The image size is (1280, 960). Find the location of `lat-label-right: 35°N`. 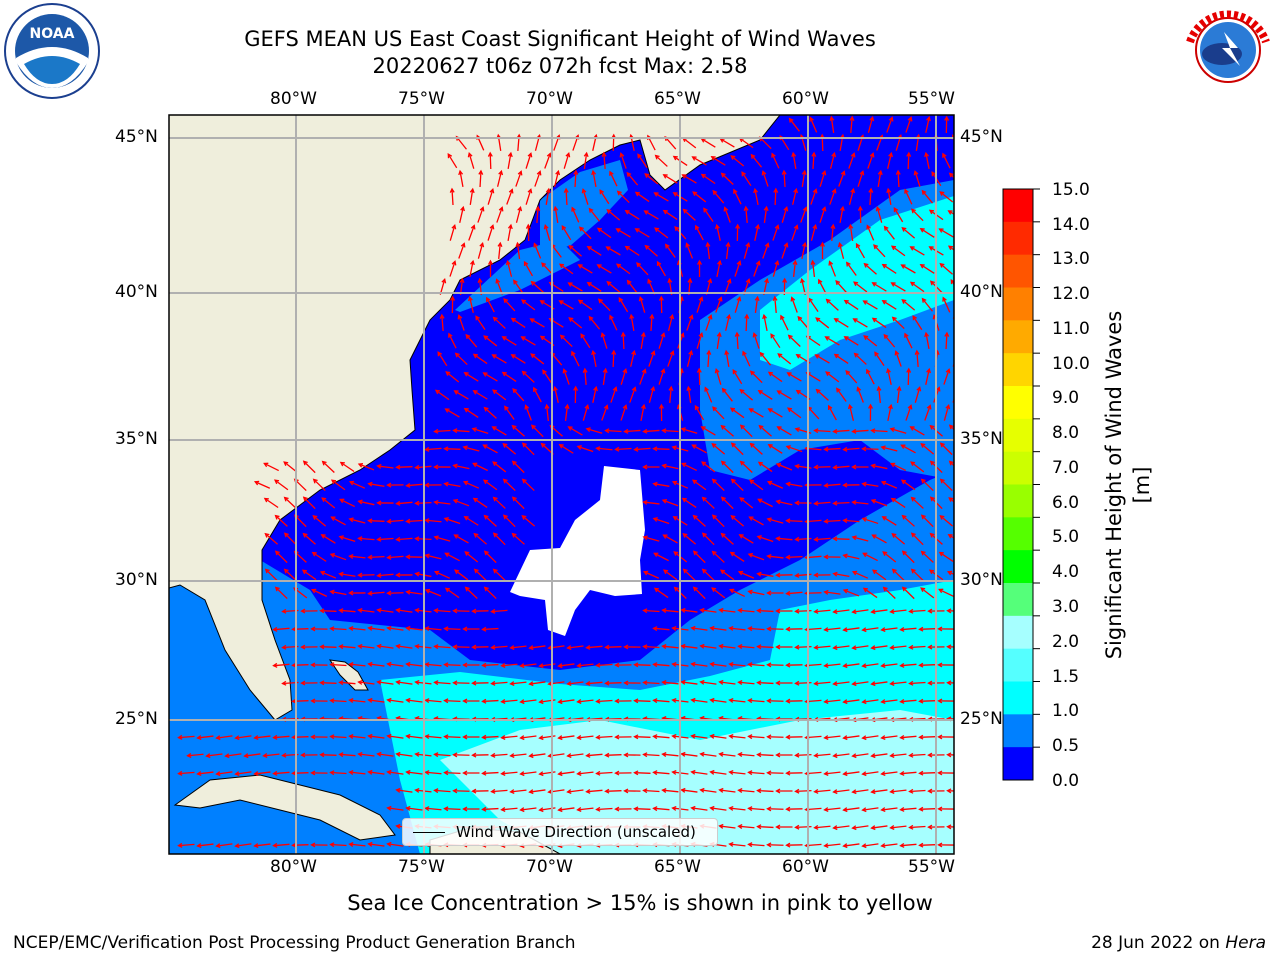

lat-label-right: 35°N is located at coordinates (981, 439).